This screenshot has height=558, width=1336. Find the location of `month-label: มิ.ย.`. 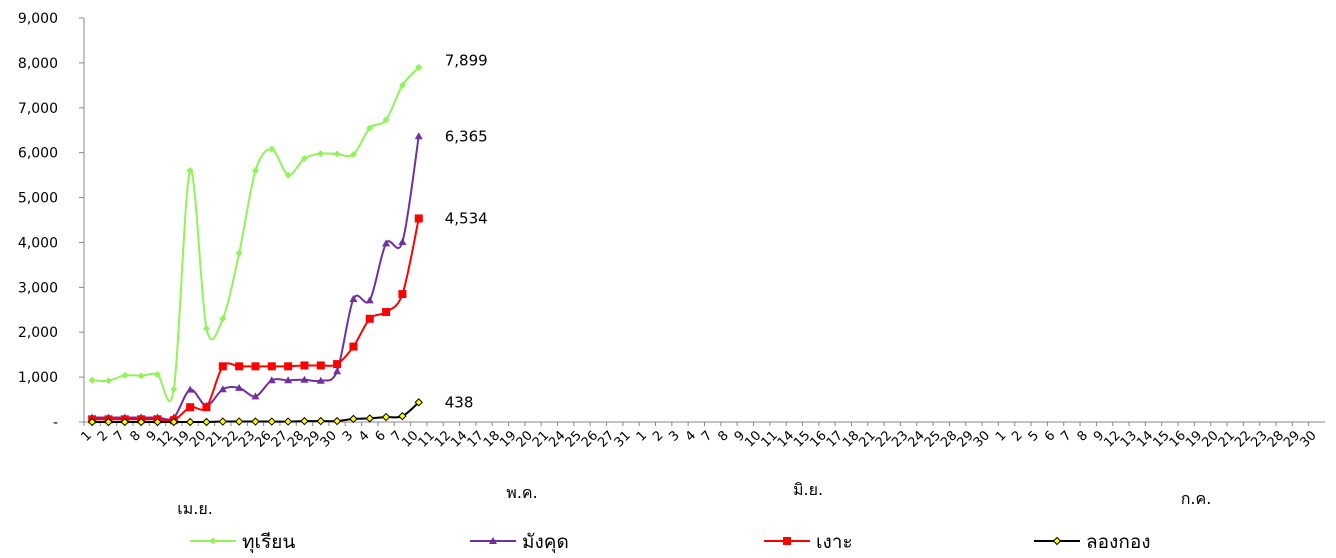

month-label: มิ.ย. is located at coordinates (808, 489).